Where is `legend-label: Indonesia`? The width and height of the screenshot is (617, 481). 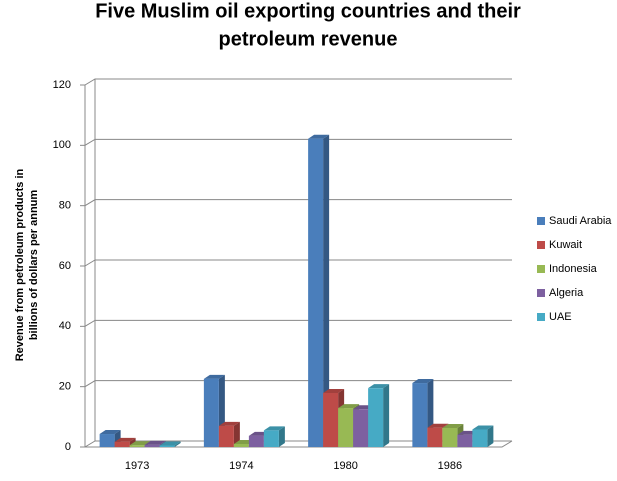 legend-label: Indonesia is located at coordinates (573, 269).